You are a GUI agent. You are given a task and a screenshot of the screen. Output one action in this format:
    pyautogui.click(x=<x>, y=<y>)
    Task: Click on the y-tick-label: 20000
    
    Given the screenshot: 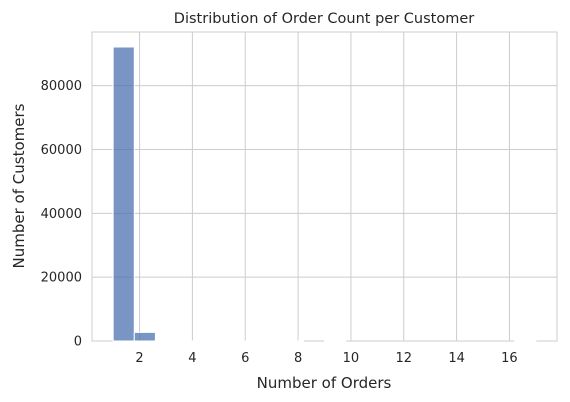 What is the action you would take?
    pyautogui.click(x=61, y=278)
    